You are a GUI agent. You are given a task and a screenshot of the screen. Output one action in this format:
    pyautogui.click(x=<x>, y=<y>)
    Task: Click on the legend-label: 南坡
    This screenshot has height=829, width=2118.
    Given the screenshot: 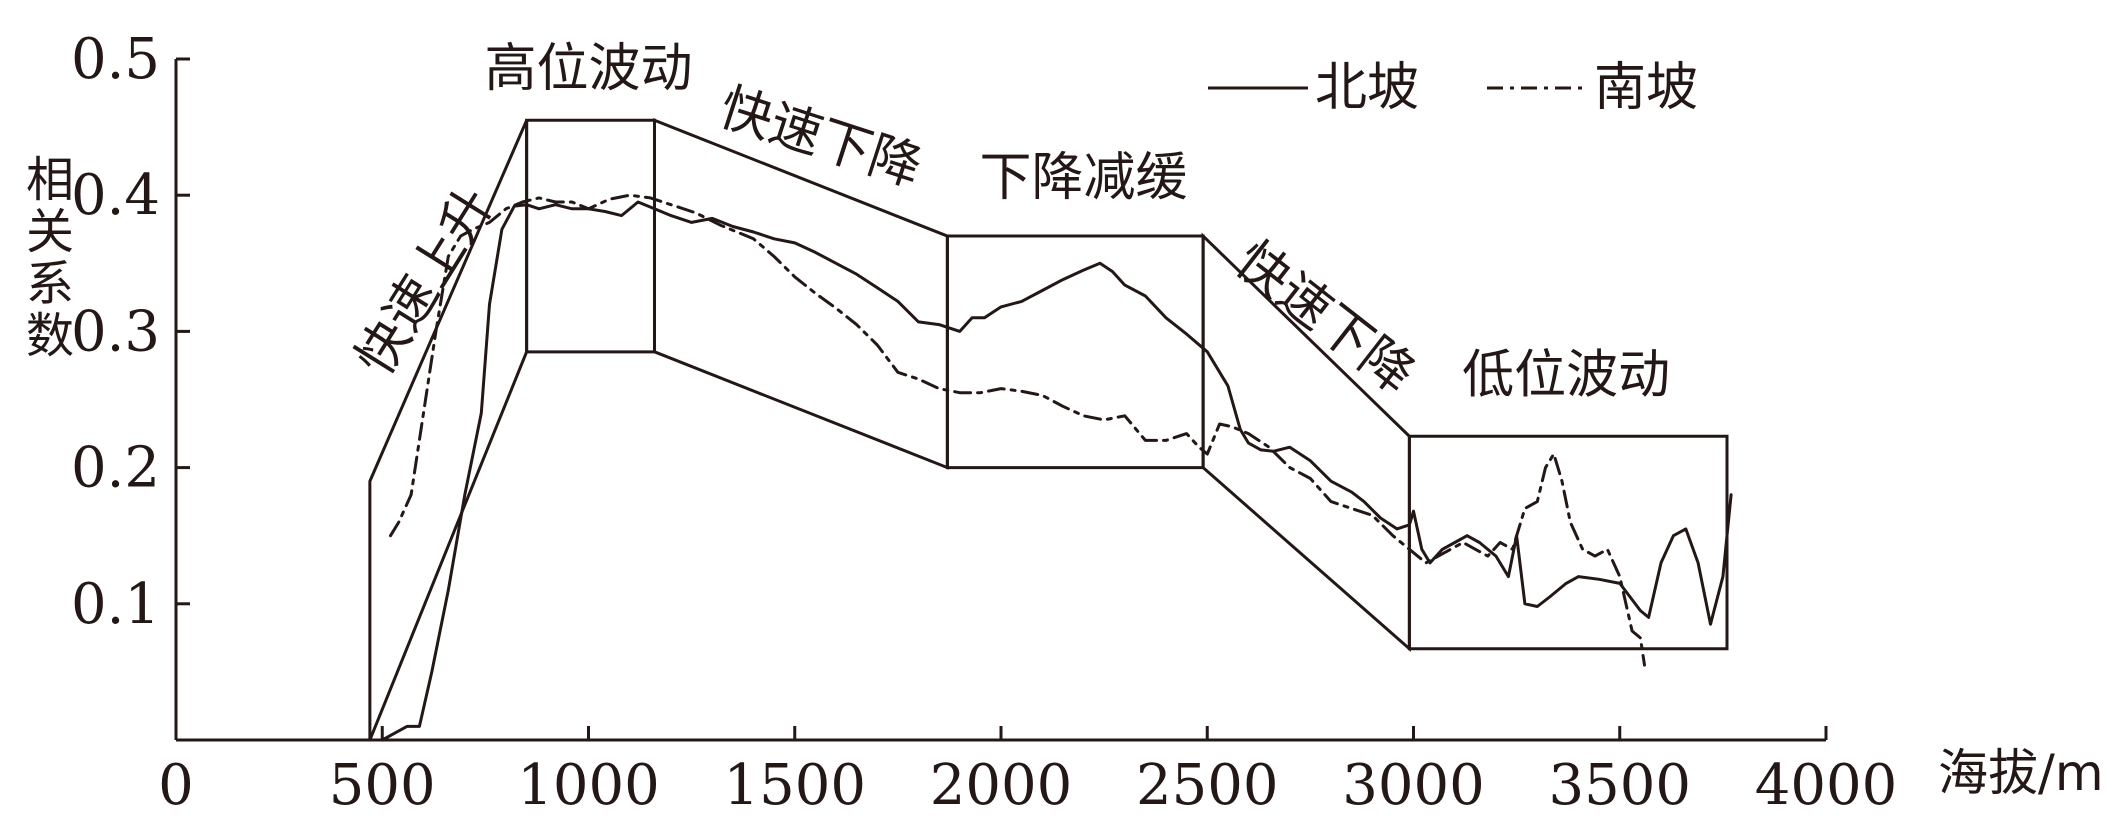 What is the action you would take?
    pyautogui.click(x=1646, y=88)
    